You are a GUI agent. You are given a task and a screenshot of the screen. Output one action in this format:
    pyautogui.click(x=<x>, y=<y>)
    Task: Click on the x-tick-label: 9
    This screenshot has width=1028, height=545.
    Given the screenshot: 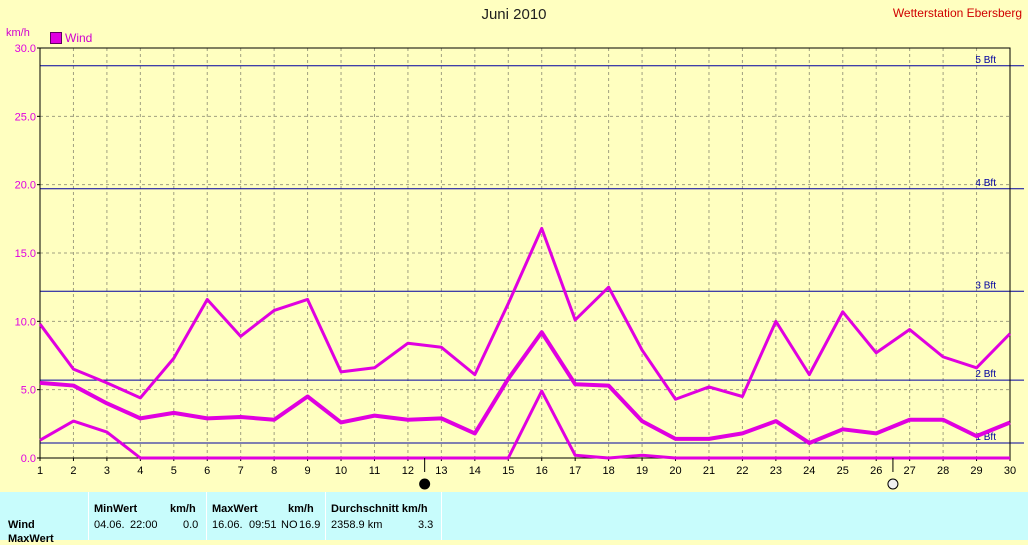 What is the action you would take?
    pyautogui.click(x=308, y=471)
    